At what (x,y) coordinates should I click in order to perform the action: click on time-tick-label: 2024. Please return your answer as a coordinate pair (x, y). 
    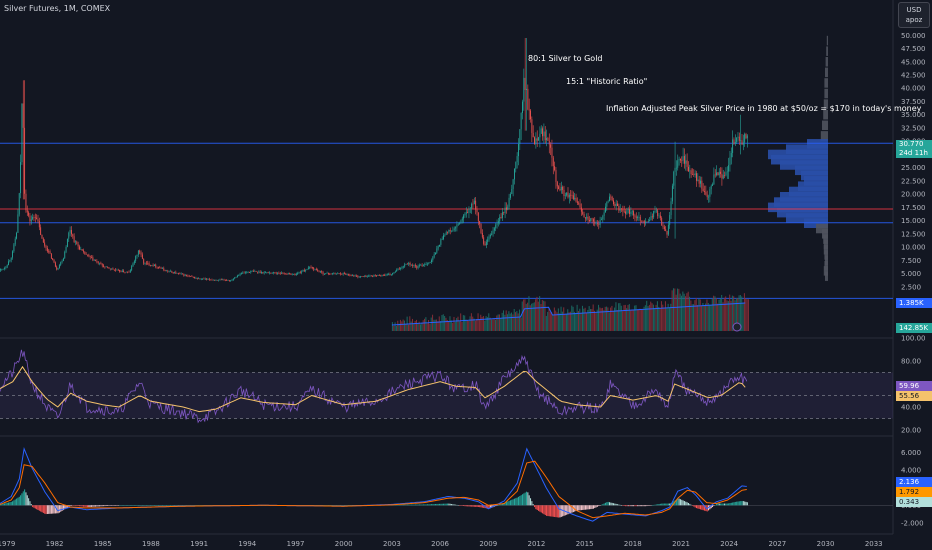
    Looking at the image, I should click on (729, 544).